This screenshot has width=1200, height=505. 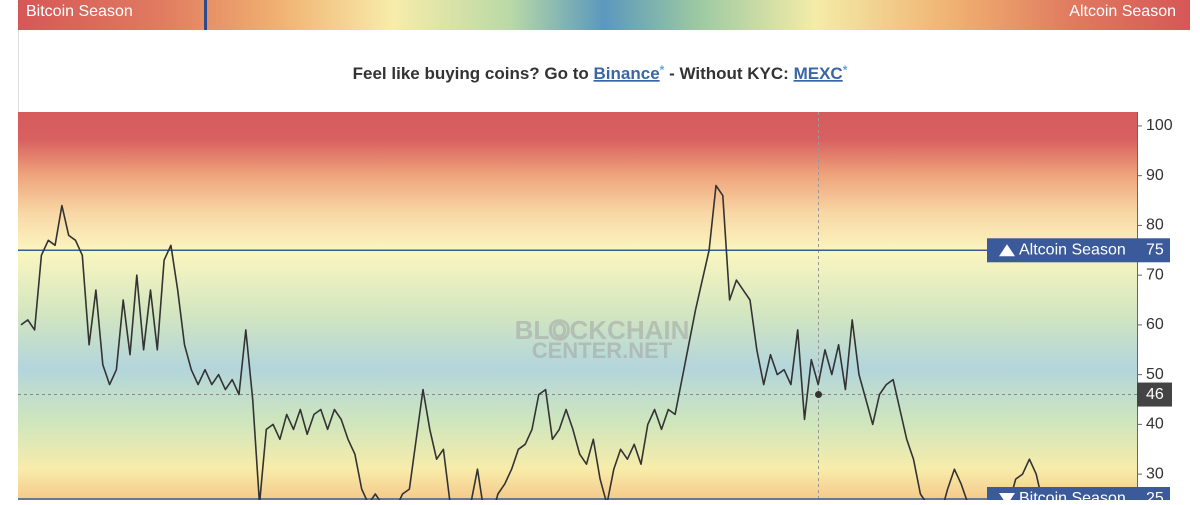 I want to click on y-tick-label: 60, so click(x=1155, y=324).